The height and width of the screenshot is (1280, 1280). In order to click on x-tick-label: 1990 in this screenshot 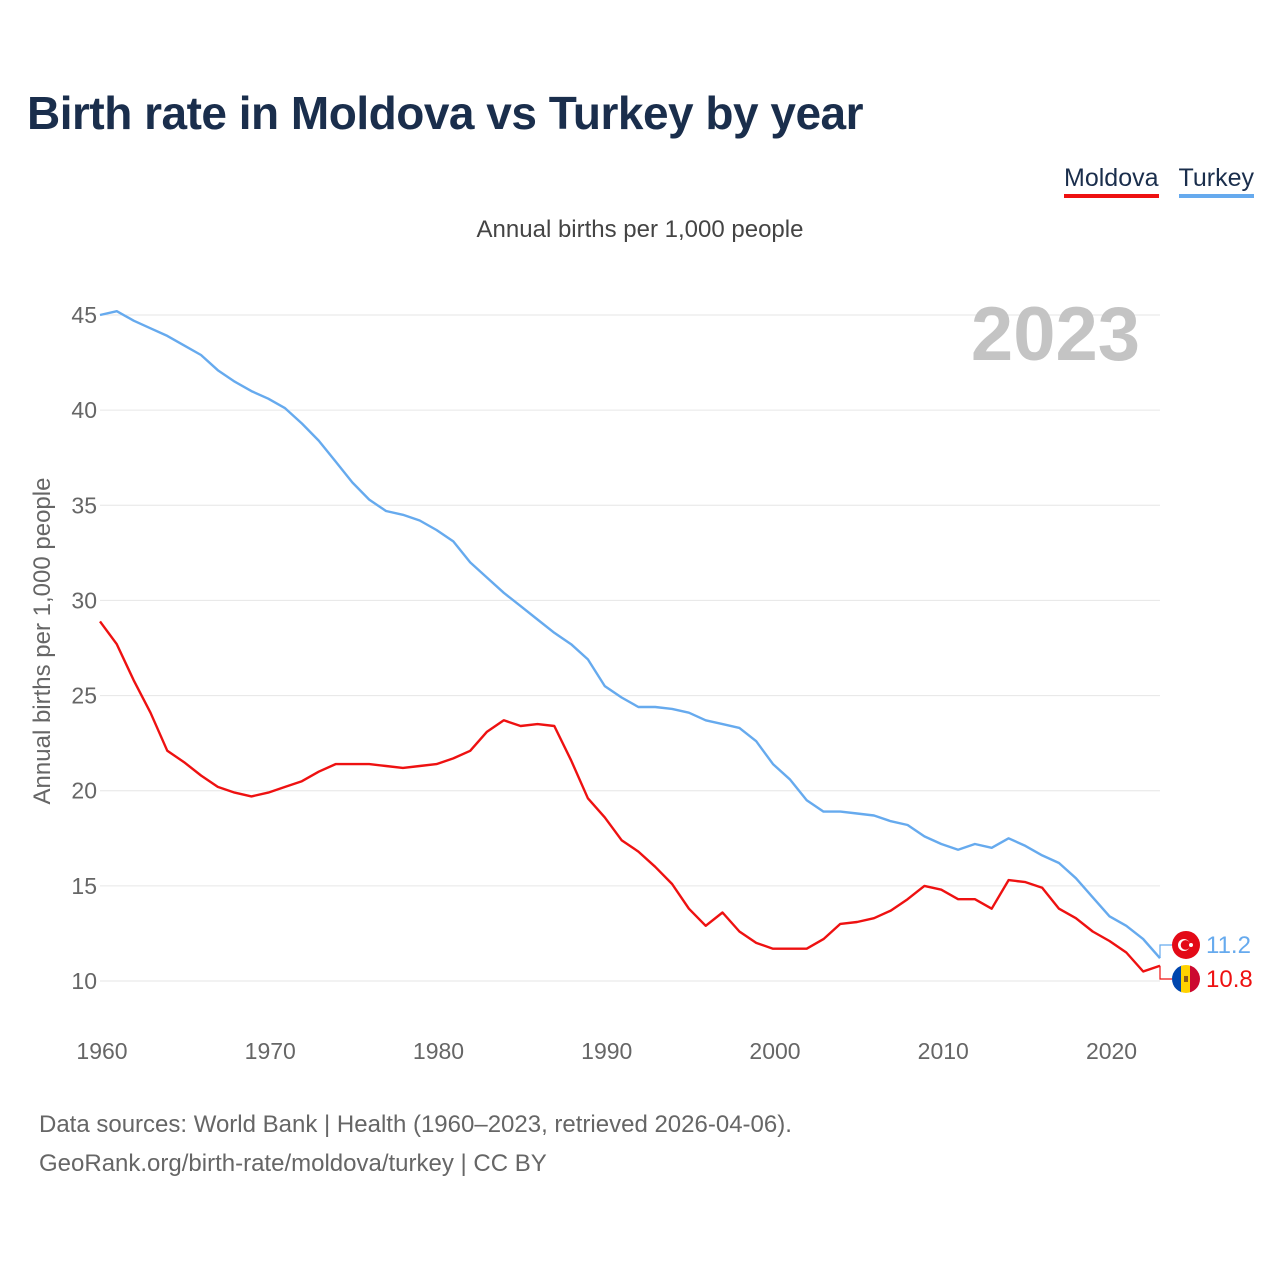, I will do `click(606, 1051)`.